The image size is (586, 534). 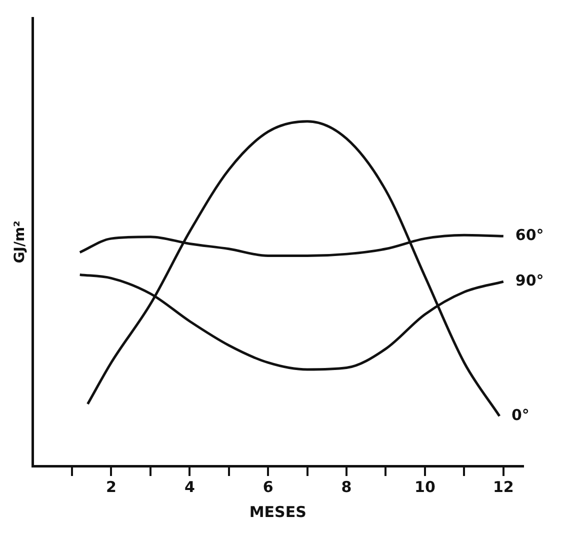 I want to click on x-tick-label: 10, so click(x=425, y=487).